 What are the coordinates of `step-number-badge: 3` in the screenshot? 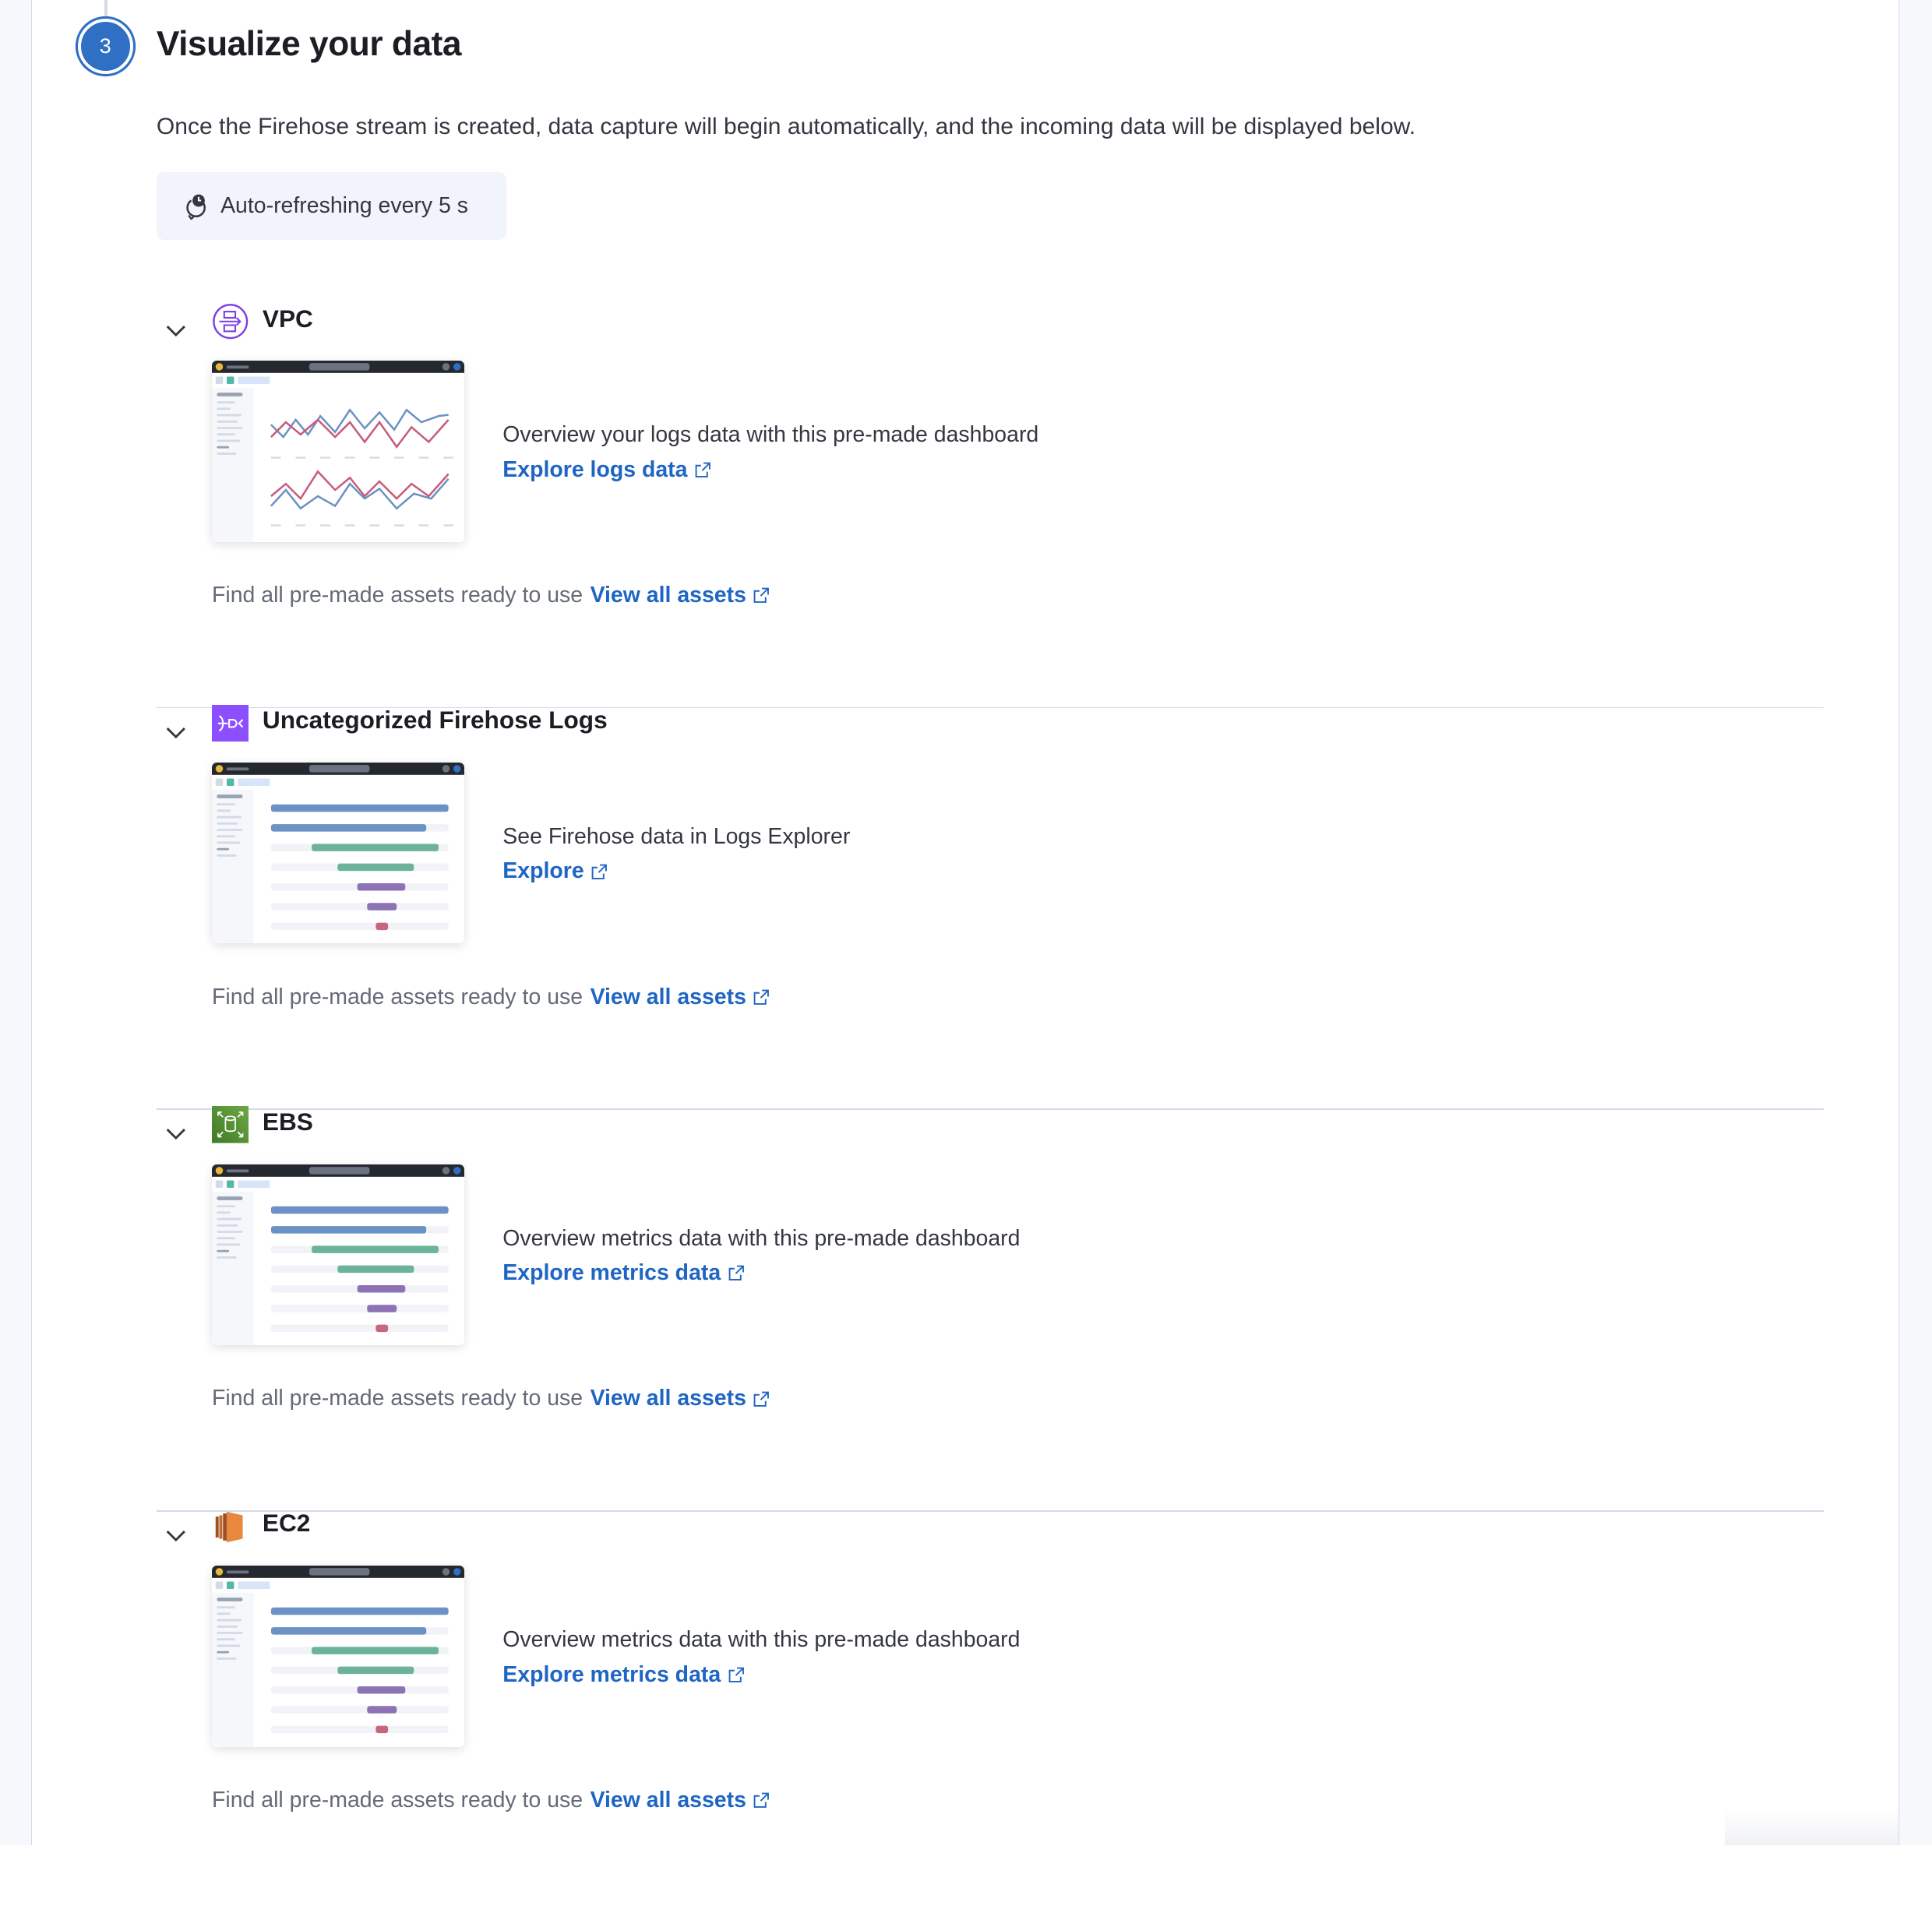 It's located at (105, 46).